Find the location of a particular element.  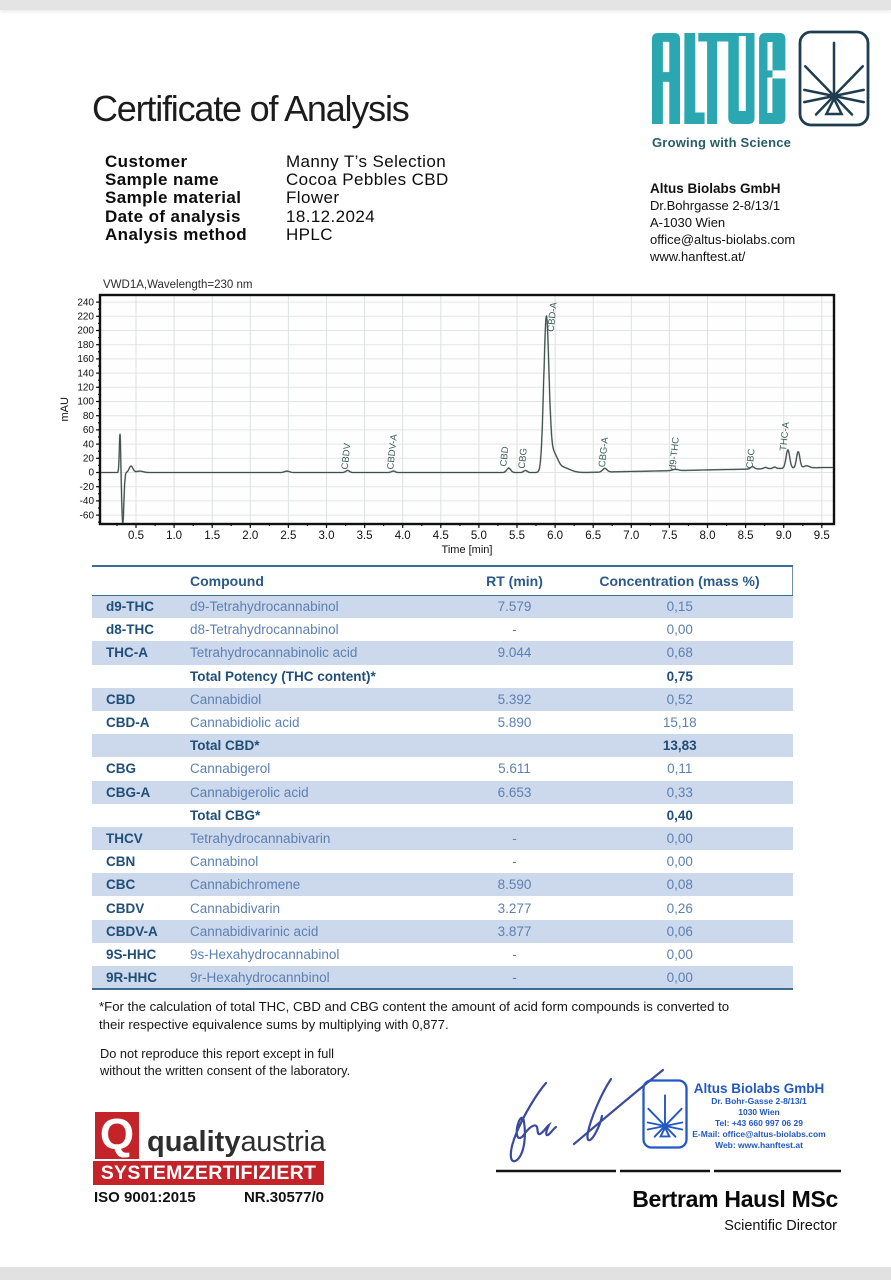

svg-text: 5.0 is located at coordinates (479, 536).